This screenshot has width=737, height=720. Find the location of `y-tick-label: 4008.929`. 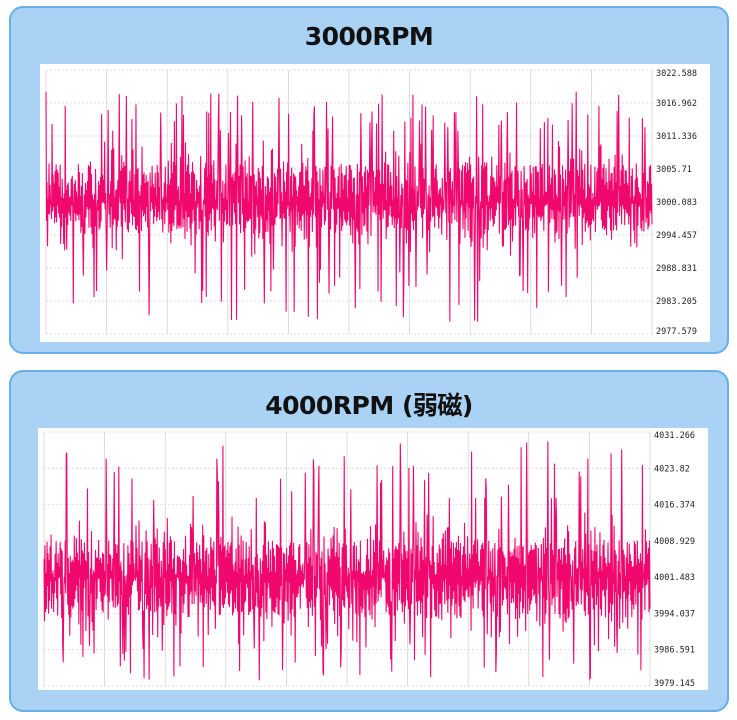

y-tick-label: 4008.929 is located at coordinates (674, 542).